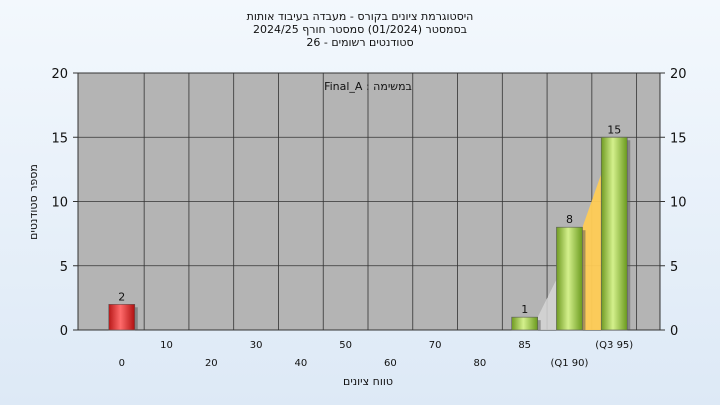  Describe the element at coordinates (678, 74) in the screenshot. I see `y-tick-label-right: 20` at that location.